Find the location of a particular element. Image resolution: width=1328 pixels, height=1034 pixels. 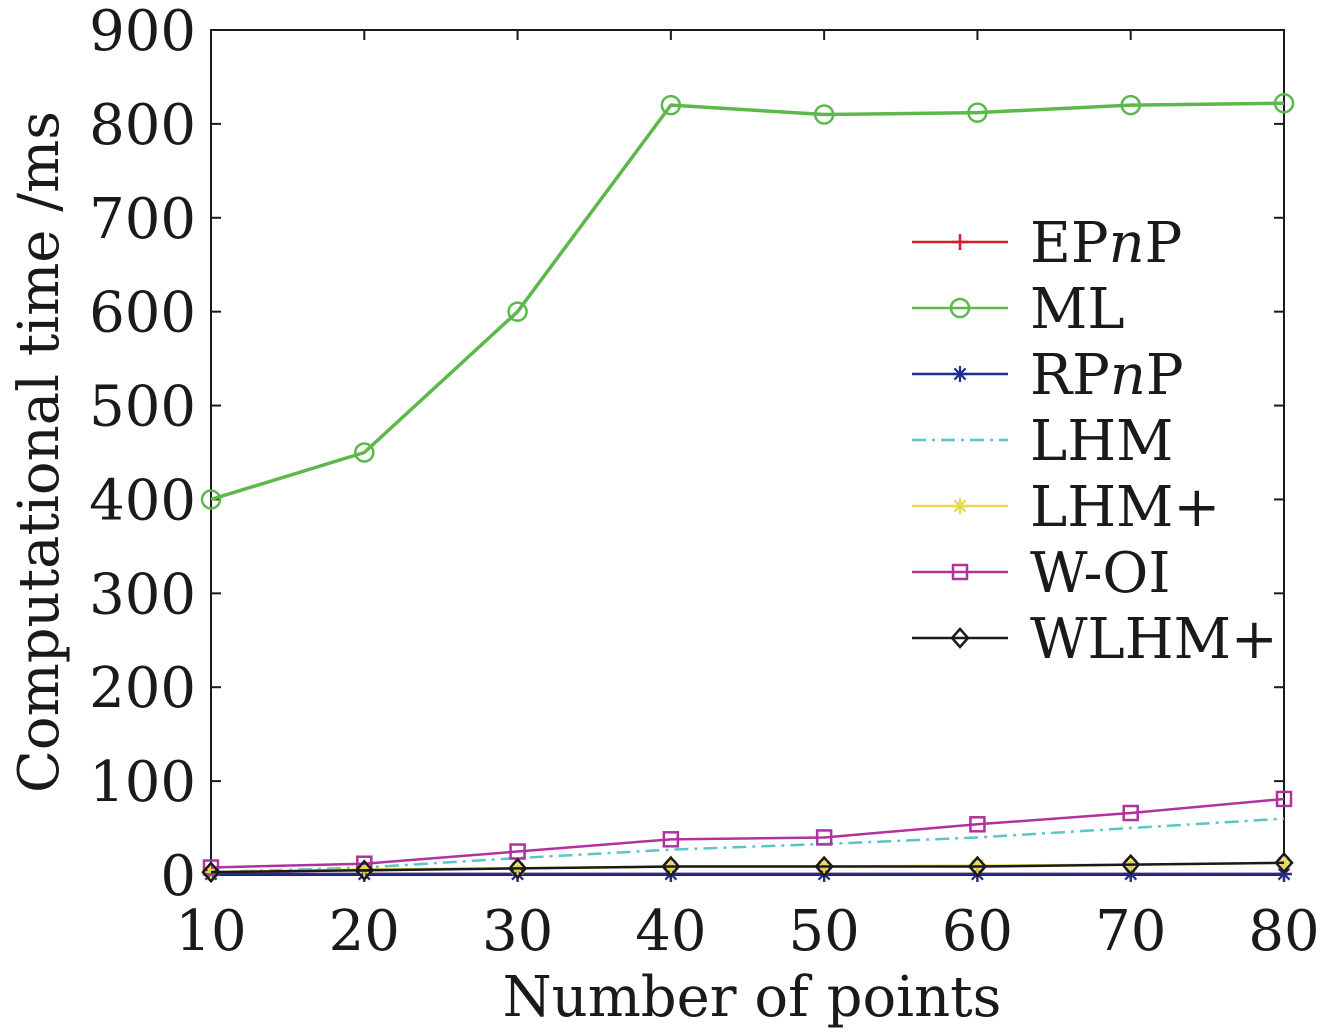

series-lhm is located at coordinates (747, 845).